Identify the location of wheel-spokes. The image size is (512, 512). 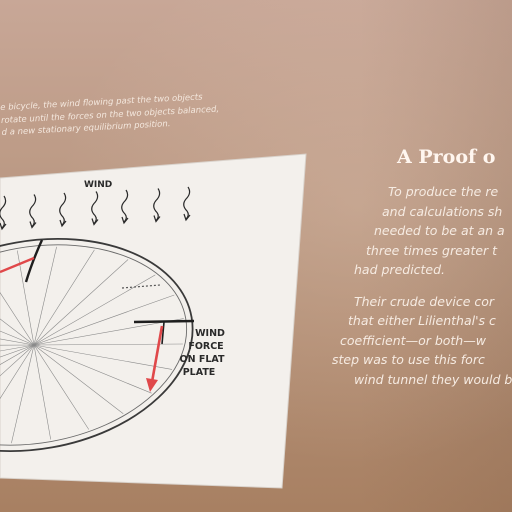
(92, 345).